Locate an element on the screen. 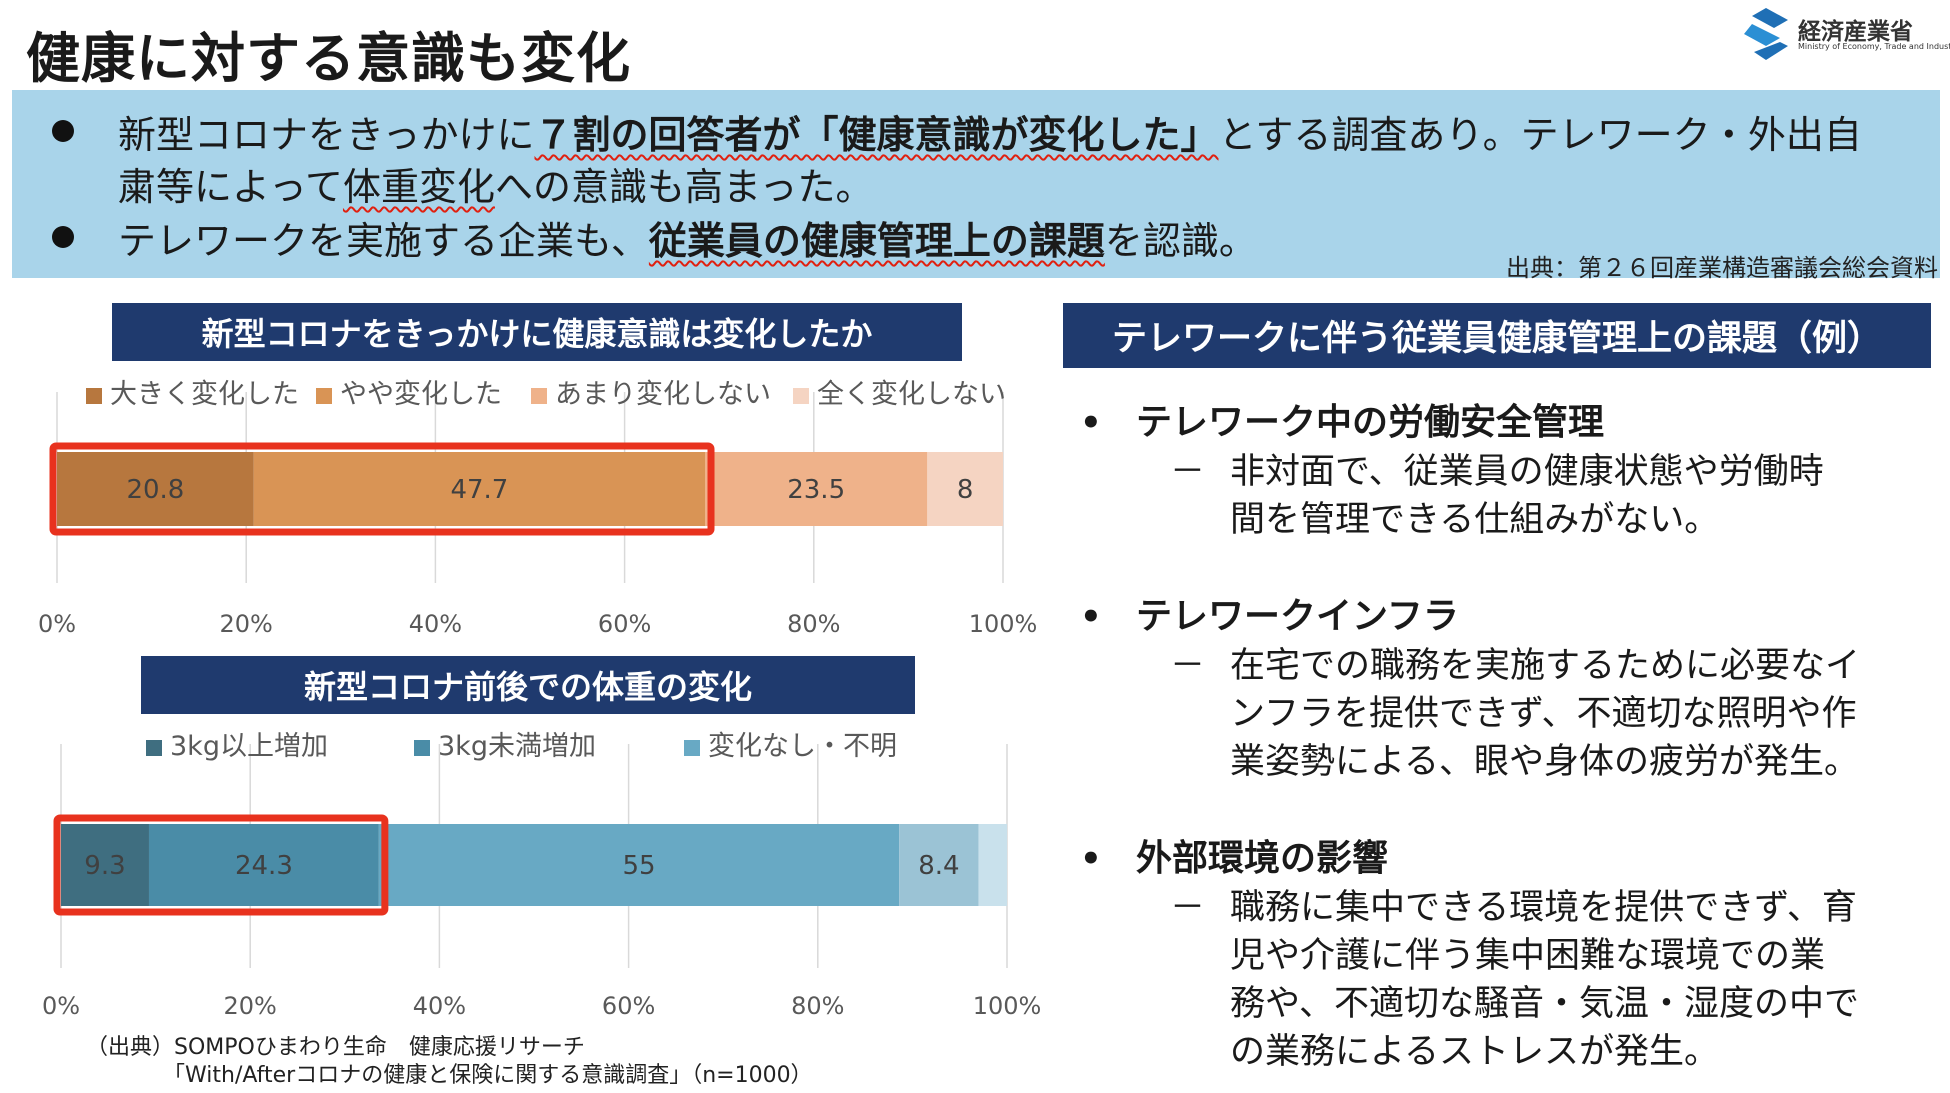 This screenshot has width=1950, height=1093. issue-body: － 非対面で、従業員の健康状態や労働時 間を管理できる仕組みがない。 is located at coordinates (1510, 496).